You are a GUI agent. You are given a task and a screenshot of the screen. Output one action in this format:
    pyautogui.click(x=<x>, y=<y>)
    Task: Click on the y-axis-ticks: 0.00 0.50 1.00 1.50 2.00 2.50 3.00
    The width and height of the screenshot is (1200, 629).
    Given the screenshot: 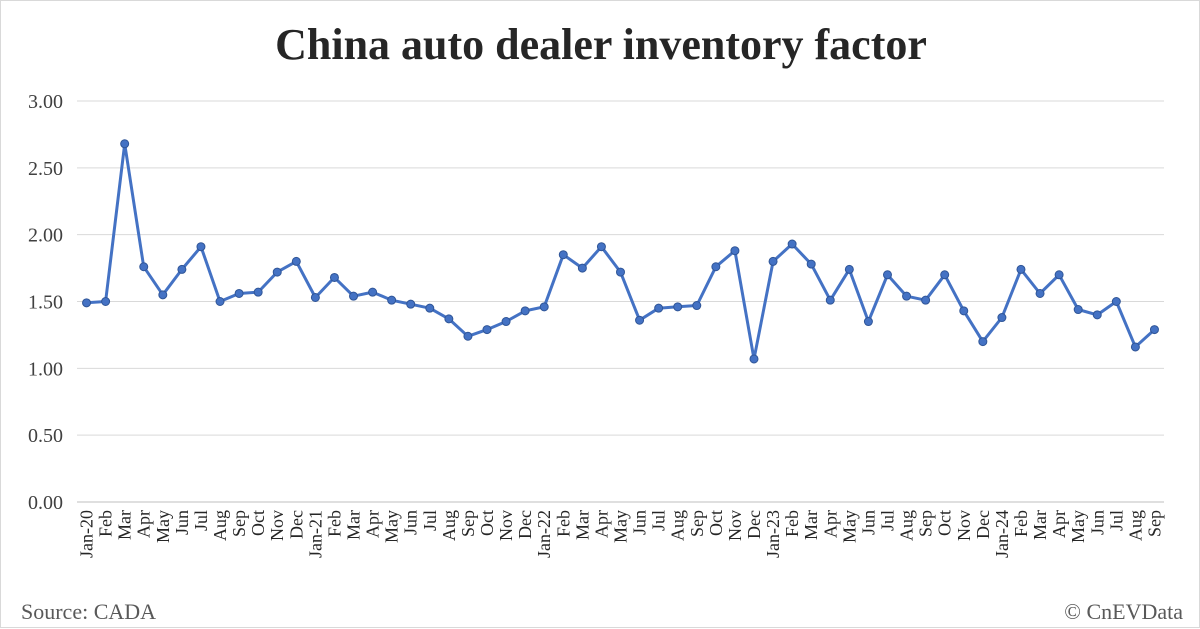 What is the action you would take?
    pyautogui.click(x=45, y=302)
    